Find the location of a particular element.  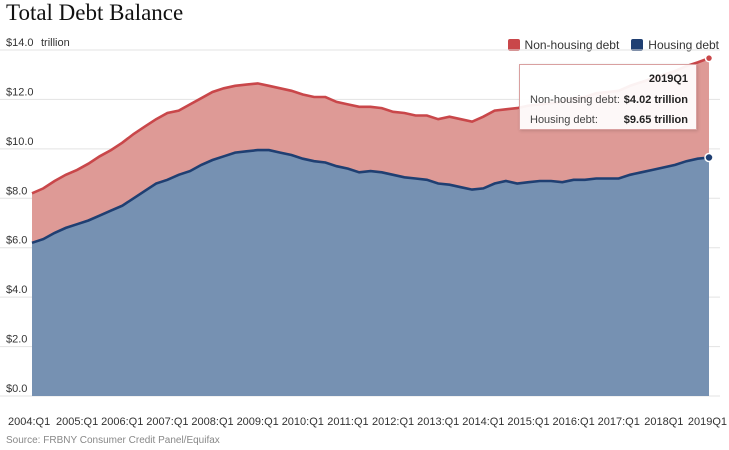

legend: Non-housing debt Housing debt is located at coordinates (613, 45).